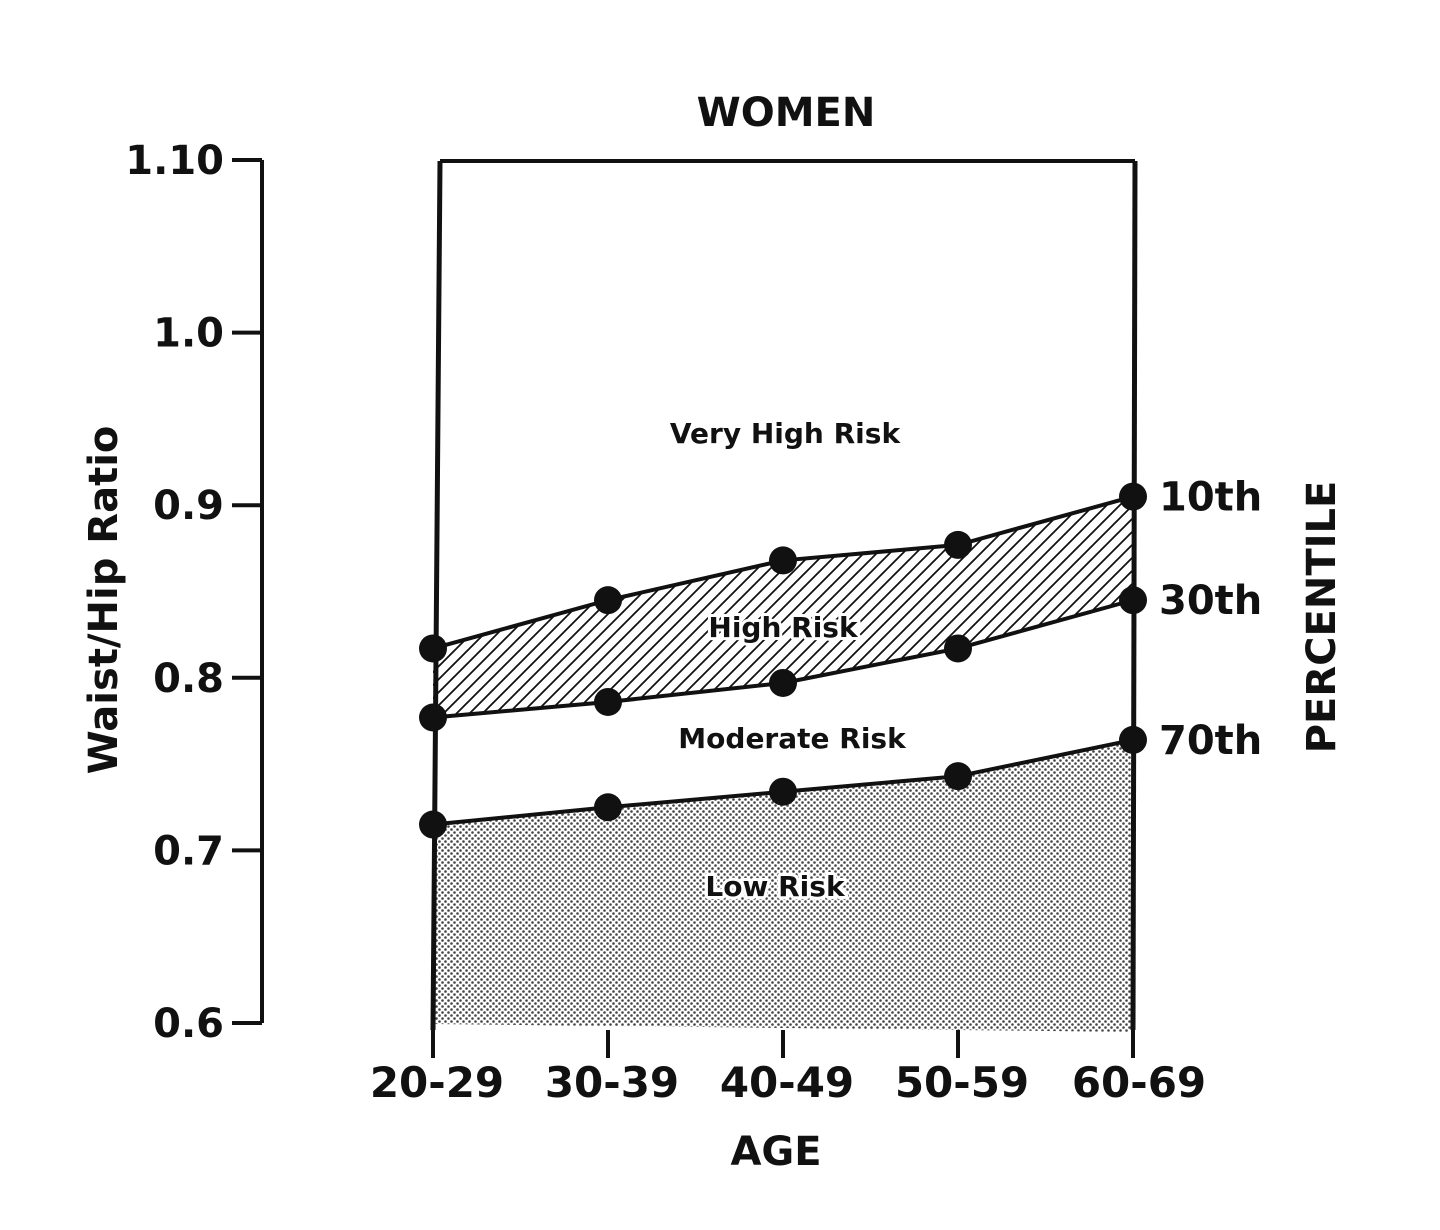  I want to click on y-axis-label: Waist/Hip Ratio, so click(104, 600).